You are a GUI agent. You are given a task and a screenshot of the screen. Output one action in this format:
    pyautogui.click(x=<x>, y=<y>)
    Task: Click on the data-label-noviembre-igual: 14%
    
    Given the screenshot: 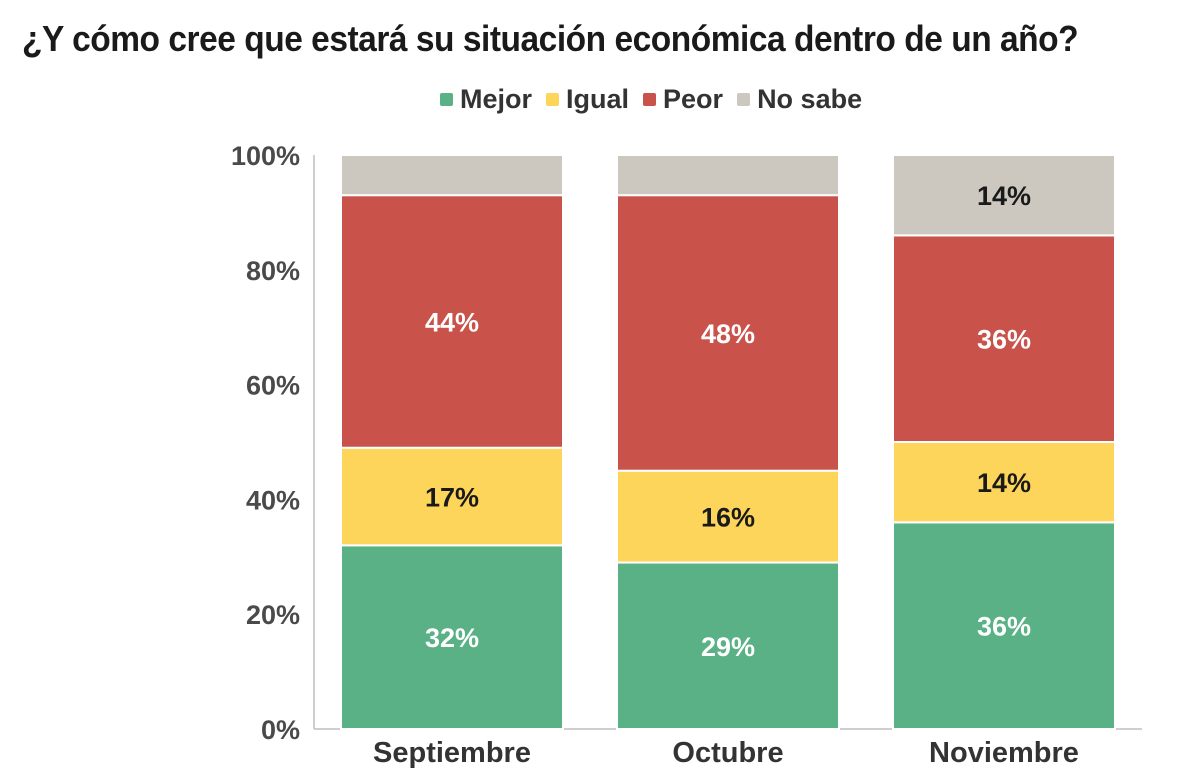 What is the action you would take?
    pyautogui.click(x=1004, y=483)
    